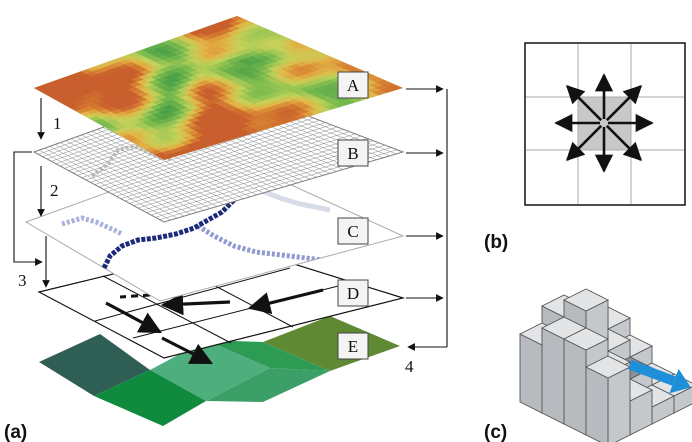 The image size is (692, 442). Describe the element at coordinates (409, 366) in the screenshot. I see `step-4-label: 4` at that location.